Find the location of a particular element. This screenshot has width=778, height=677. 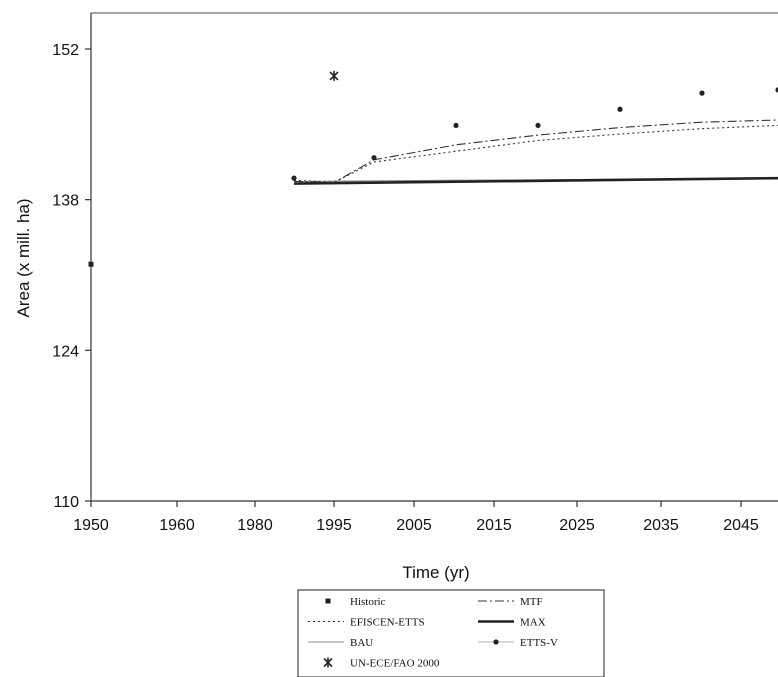

legend-item-mtf: MTF is located at coordinates (510, 602).